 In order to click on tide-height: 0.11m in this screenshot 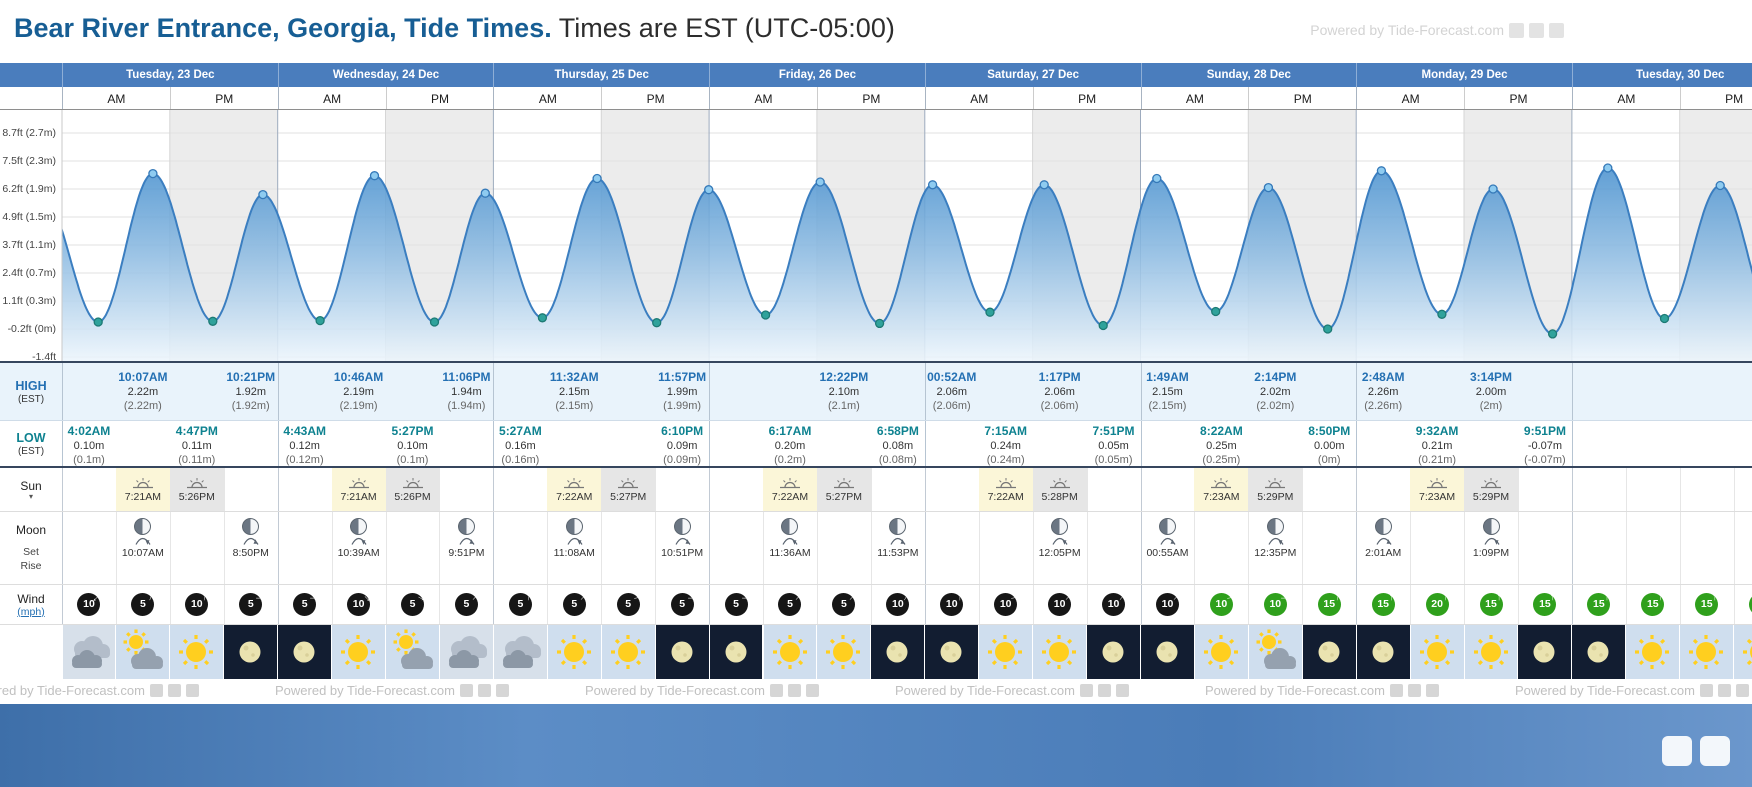, I will do `click(196, 445)`.